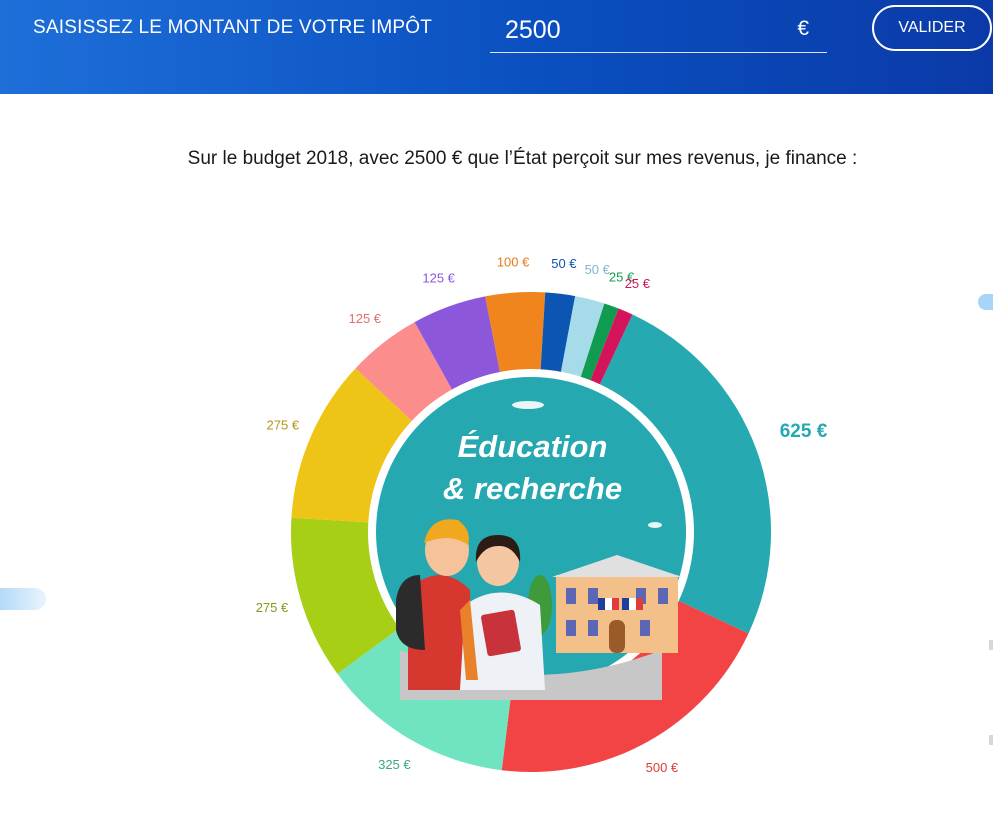 Image resolution: width=993 pixels, height=821 pixels. Describe the element at coordinates (622, 277) in the screenshot. I see `donut-slice-label-11: 25 €` at that location.